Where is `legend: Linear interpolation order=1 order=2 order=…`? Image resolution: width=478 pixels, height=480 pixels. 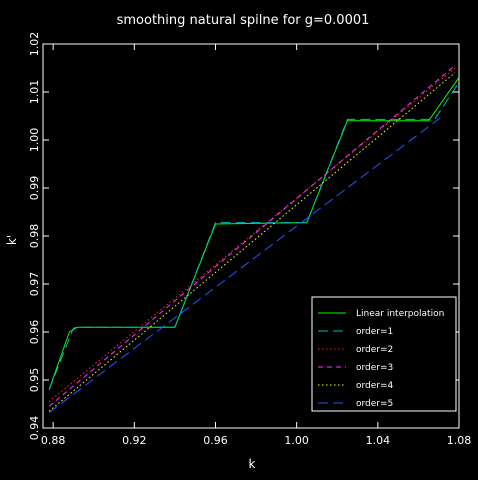
legend: Linear interpolation order=1 order=2 order=… is located at coordinates (384, 354).